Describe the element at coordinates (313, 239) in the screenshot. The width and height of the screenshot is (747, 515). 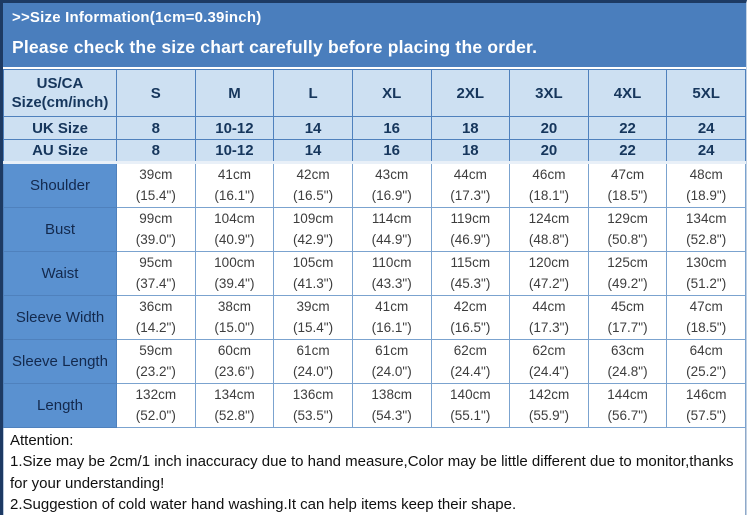
I see `value-inch: (42.9")` at that location.